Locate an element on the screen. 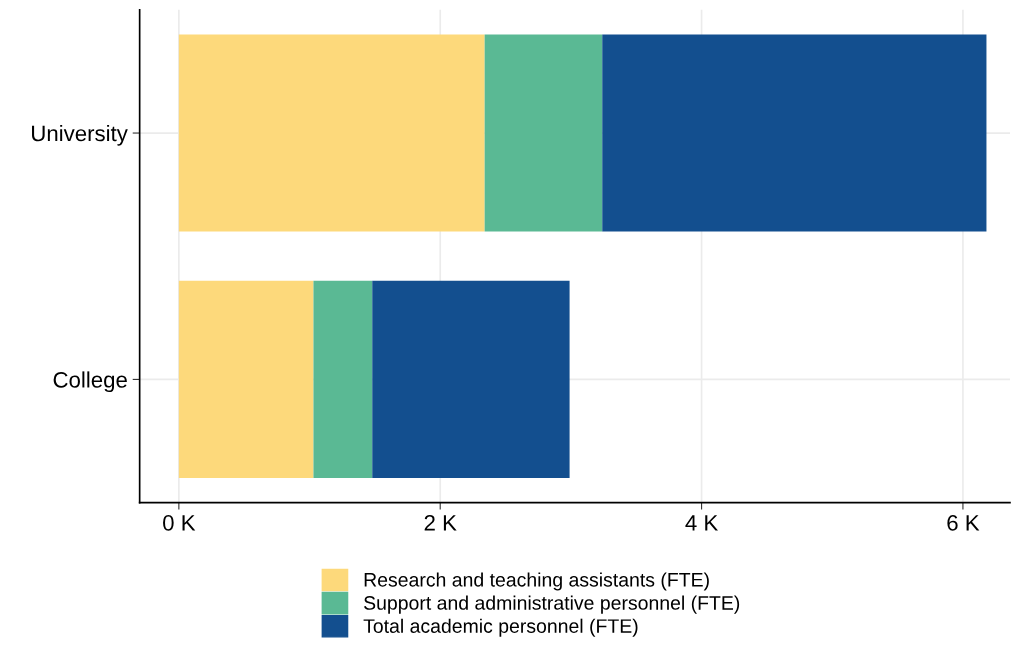  legend-label: Support and administrative personnel (FTE) is located at coordinates (552, 604).